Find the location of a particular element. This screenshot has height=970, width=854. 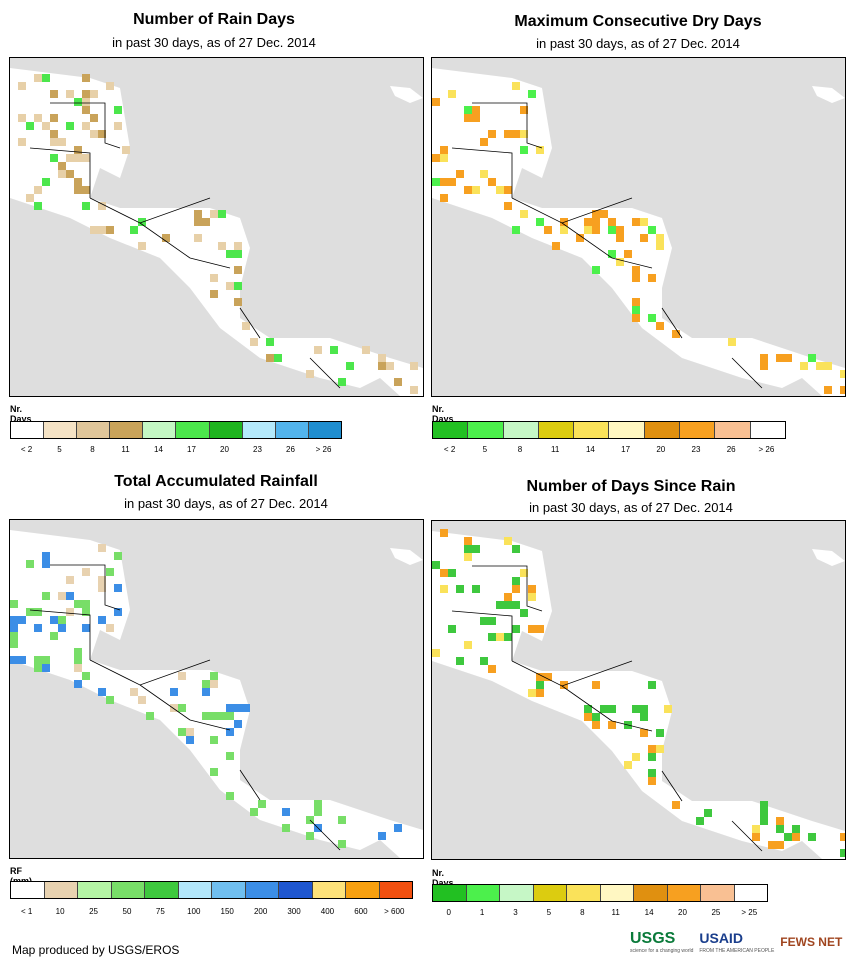

legend-tick-label: 1 is located at coordinates (482, 912).